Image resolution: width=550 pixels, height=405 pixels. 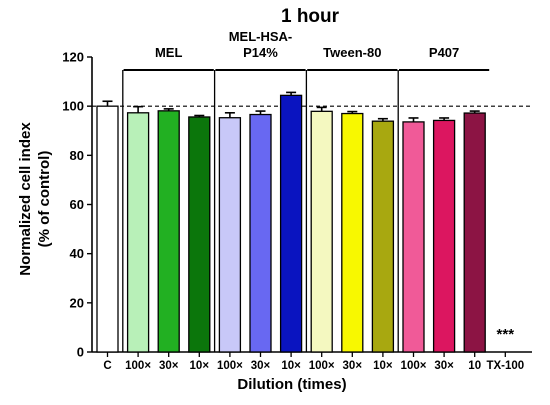 I want to click on y-tick-label: 0, so click(x=80, y=352).